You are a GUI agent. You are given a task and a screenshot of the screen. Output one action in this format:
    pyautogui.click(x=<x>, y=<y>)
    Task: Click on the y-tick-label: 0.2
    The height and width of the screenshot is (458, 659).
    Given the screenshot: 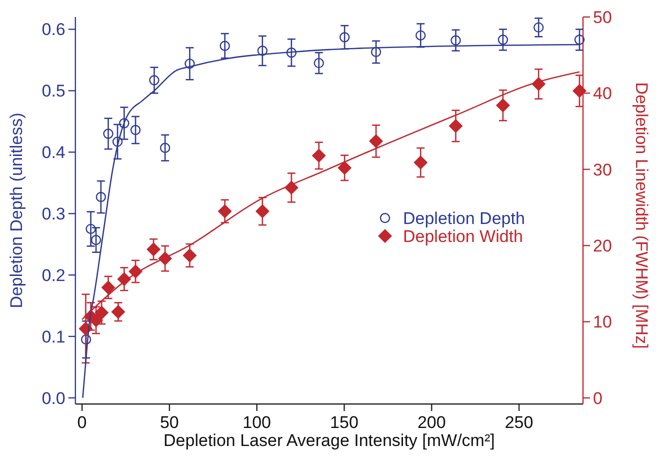 What is the action you would take?
    pyautogui.click(x=54, y=275)
    